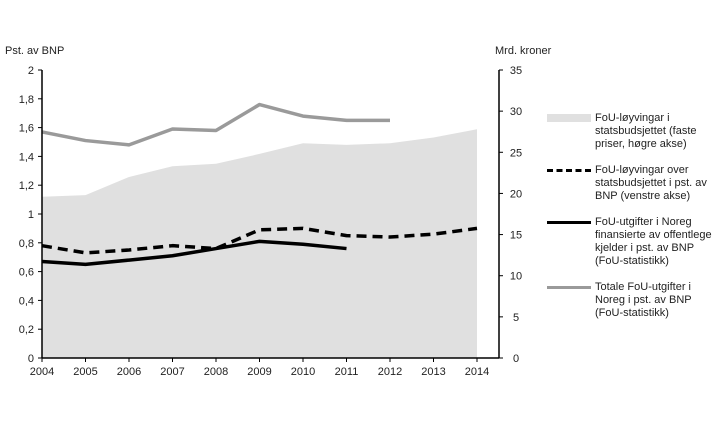  Describe the element at coordinates (516, 194) in the screenshot. I see `right-tick-label: 20` at that location.